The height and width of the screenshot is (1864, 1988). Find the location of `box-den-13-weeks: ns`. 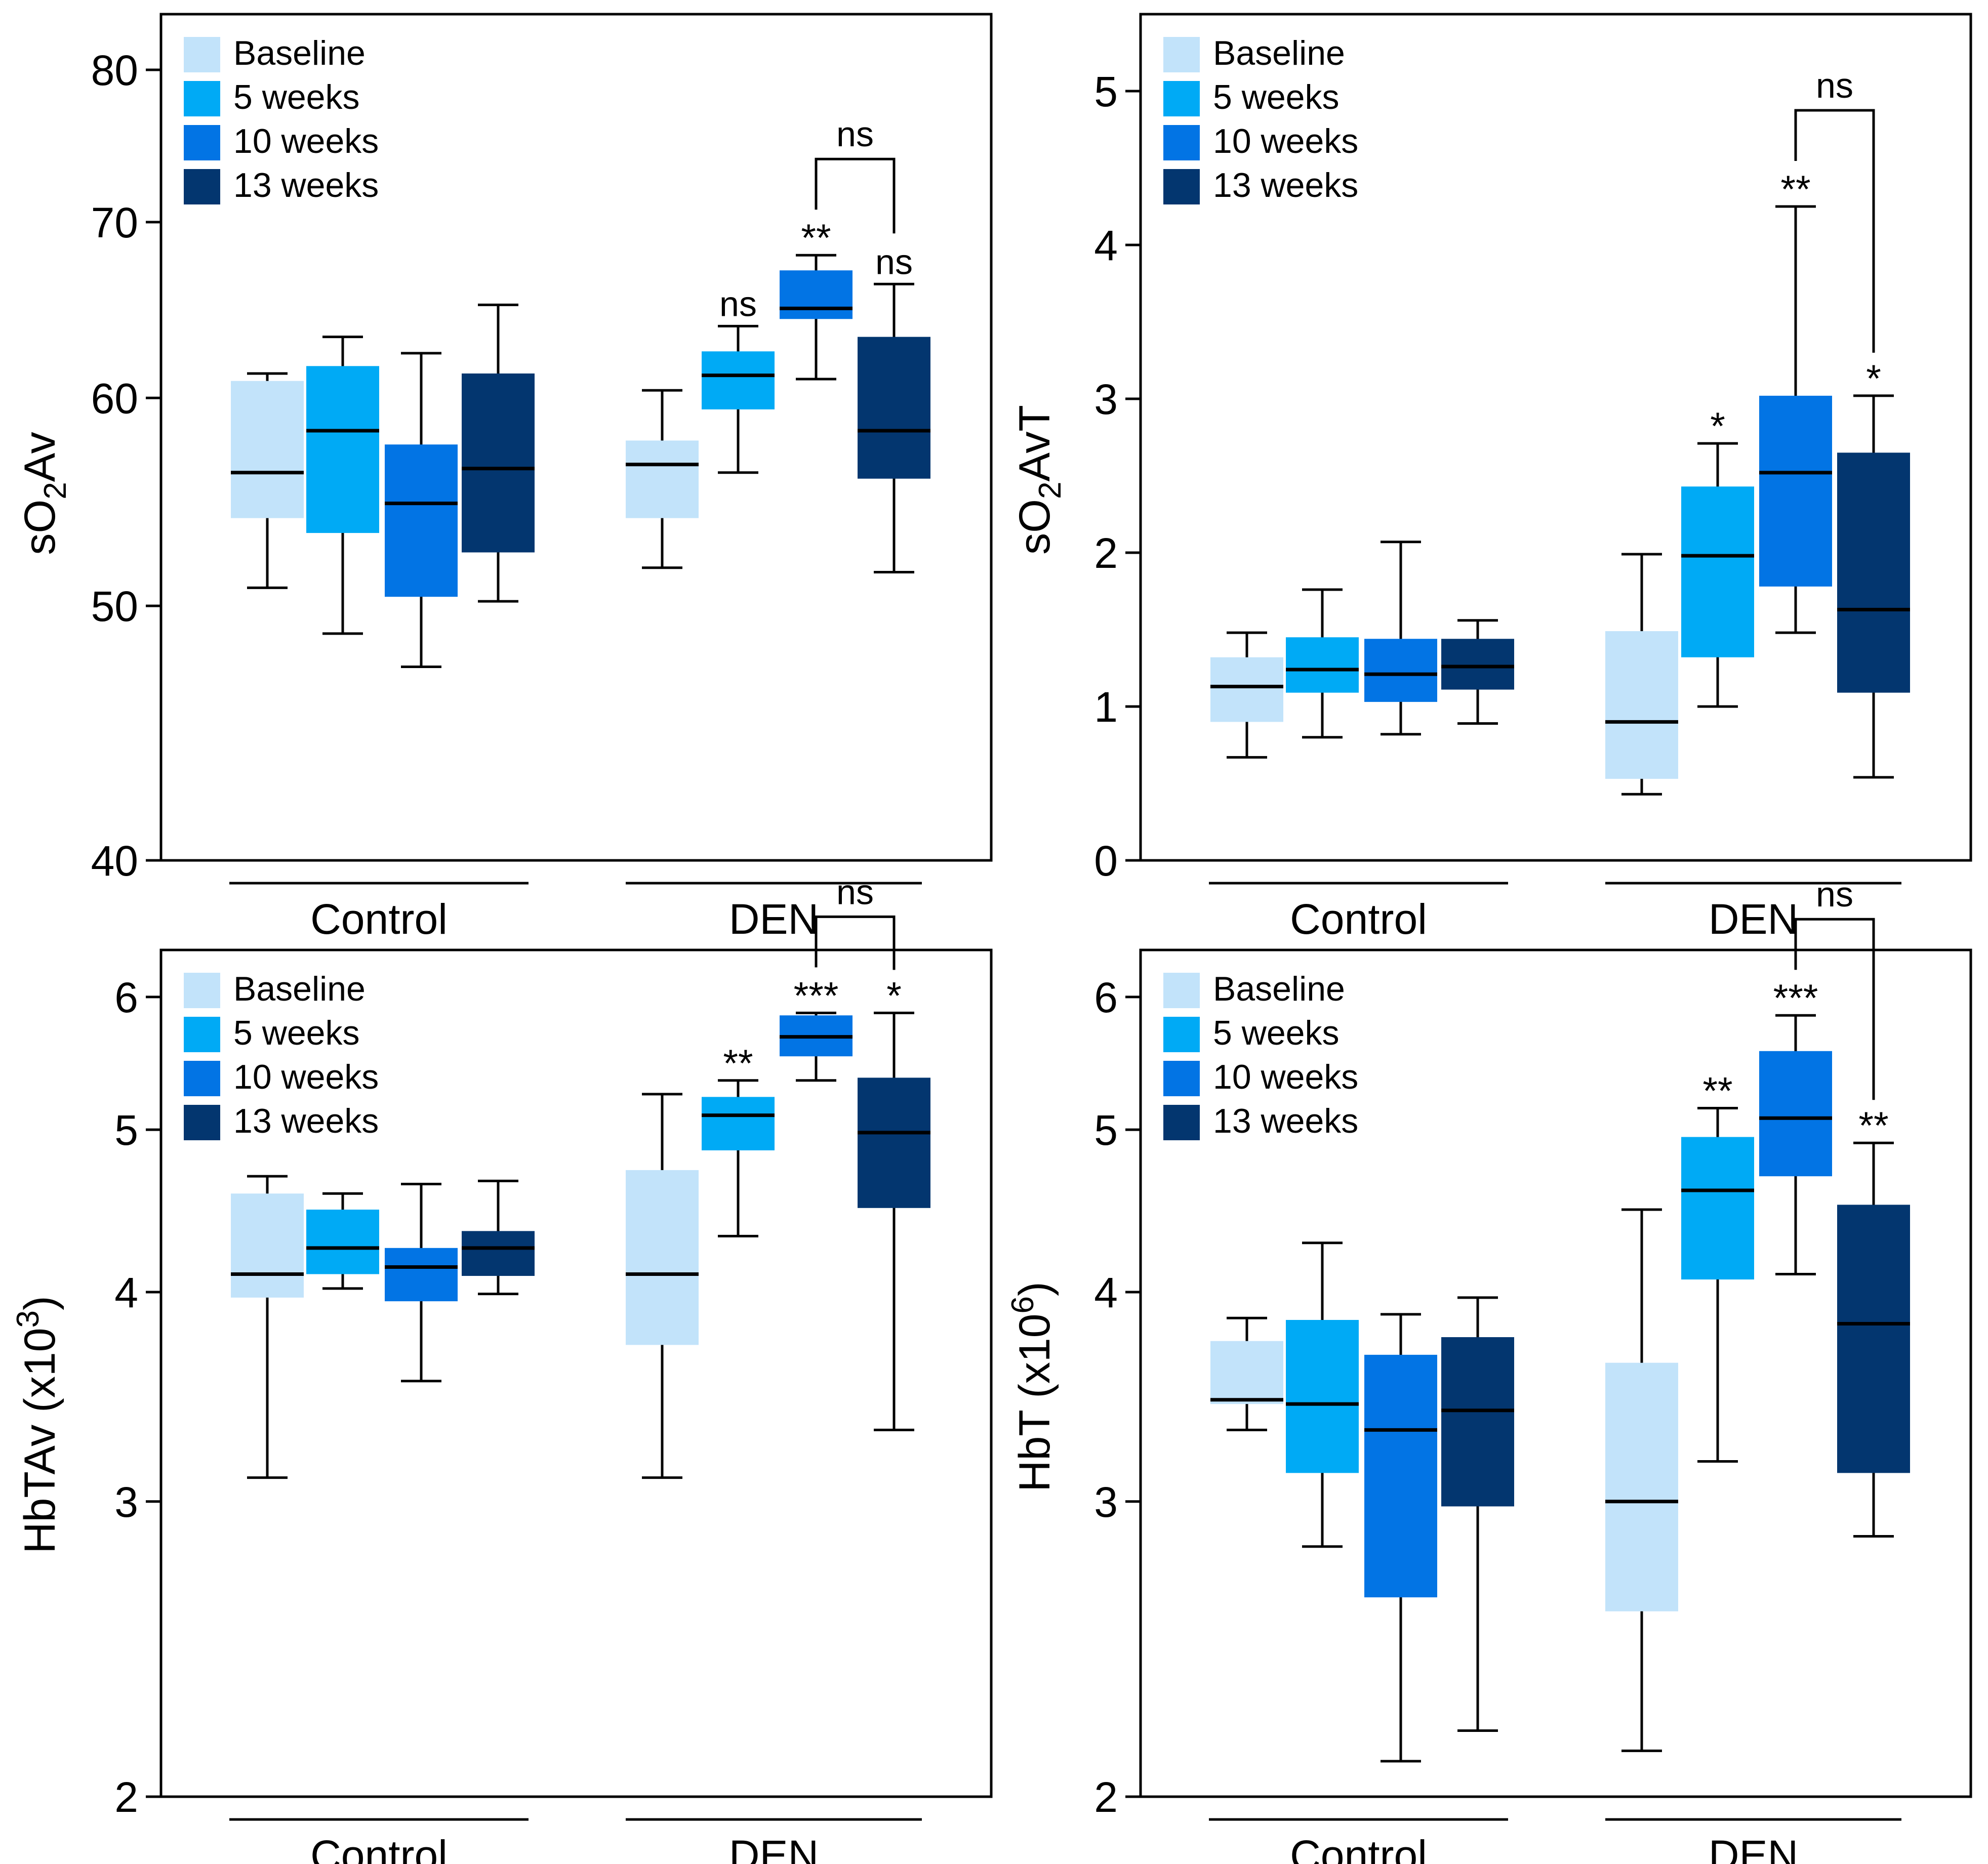

box-den-13-weeks: ns is located at coordinates (894, 408).